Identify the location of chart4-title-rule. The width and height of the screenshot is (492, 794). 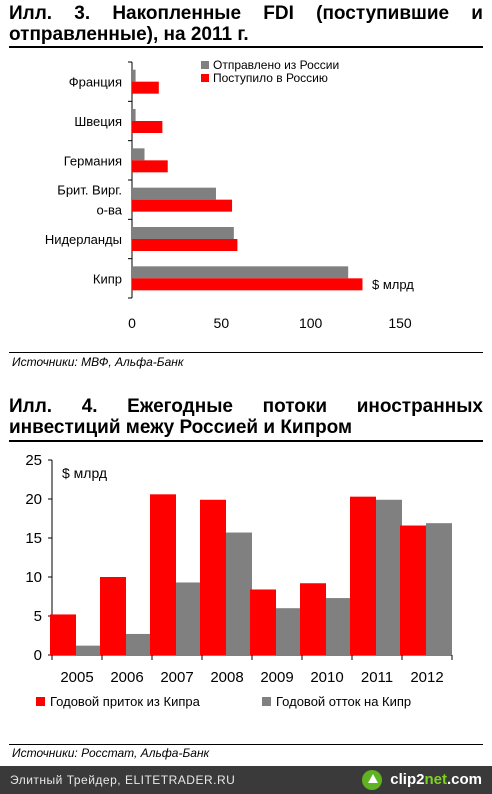
(246, 441).